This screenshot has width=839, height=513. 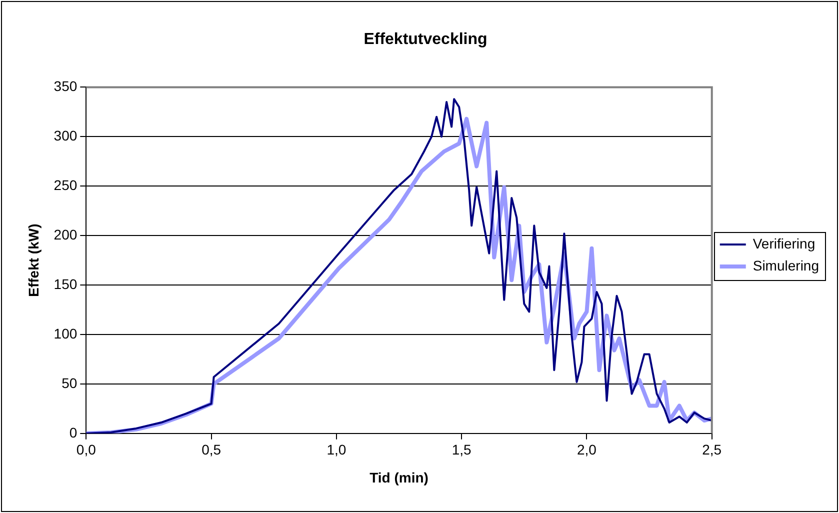 What do you see at coordinates (426, 39) in the screenshot?
I see `chart-title: Effektutveckling` at bounding box center [426, 39].